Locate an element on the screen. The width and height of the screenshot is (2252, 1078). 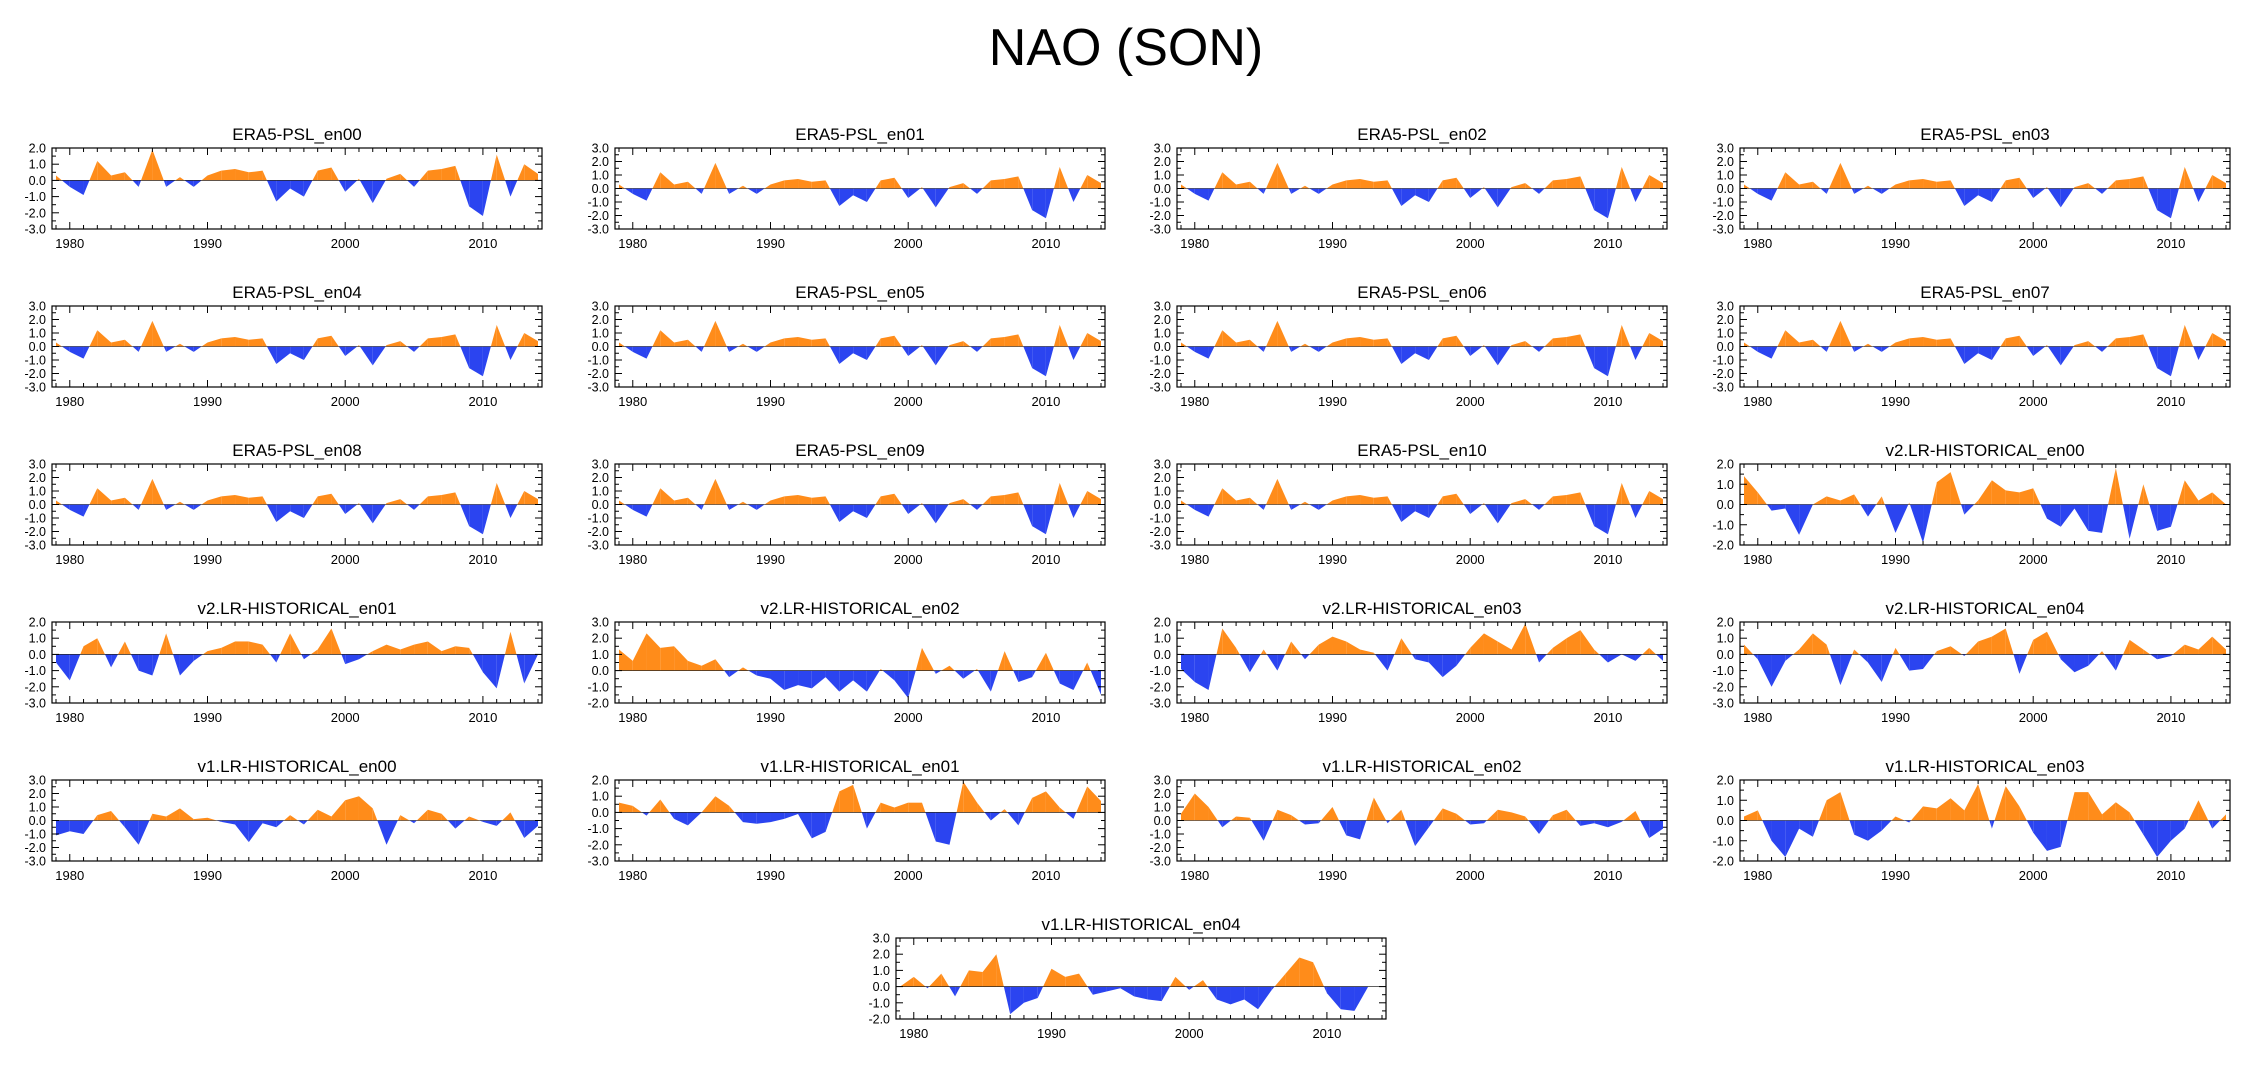
y-tick-label: 2.0 is located at coordinates (1162, 478).